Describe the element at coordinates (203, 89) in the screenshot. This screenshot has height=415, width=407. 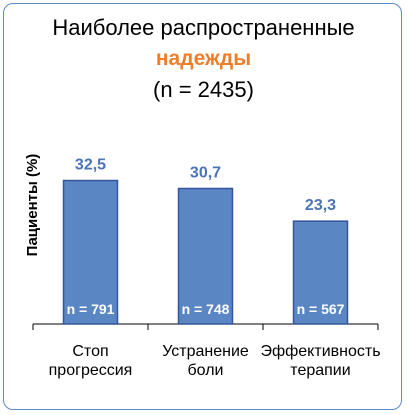
I see `chart-sample-size: (n = 2435)` at that location.